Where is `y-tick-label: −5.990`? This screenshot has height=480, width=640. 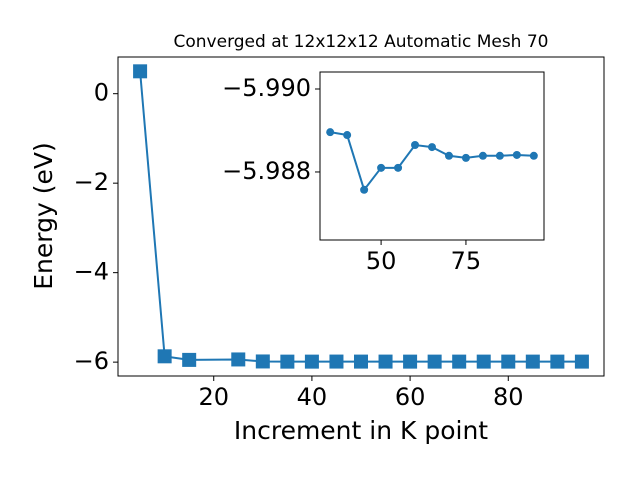 y-tick-label: −5.990 is located at coordinates (266, 88).